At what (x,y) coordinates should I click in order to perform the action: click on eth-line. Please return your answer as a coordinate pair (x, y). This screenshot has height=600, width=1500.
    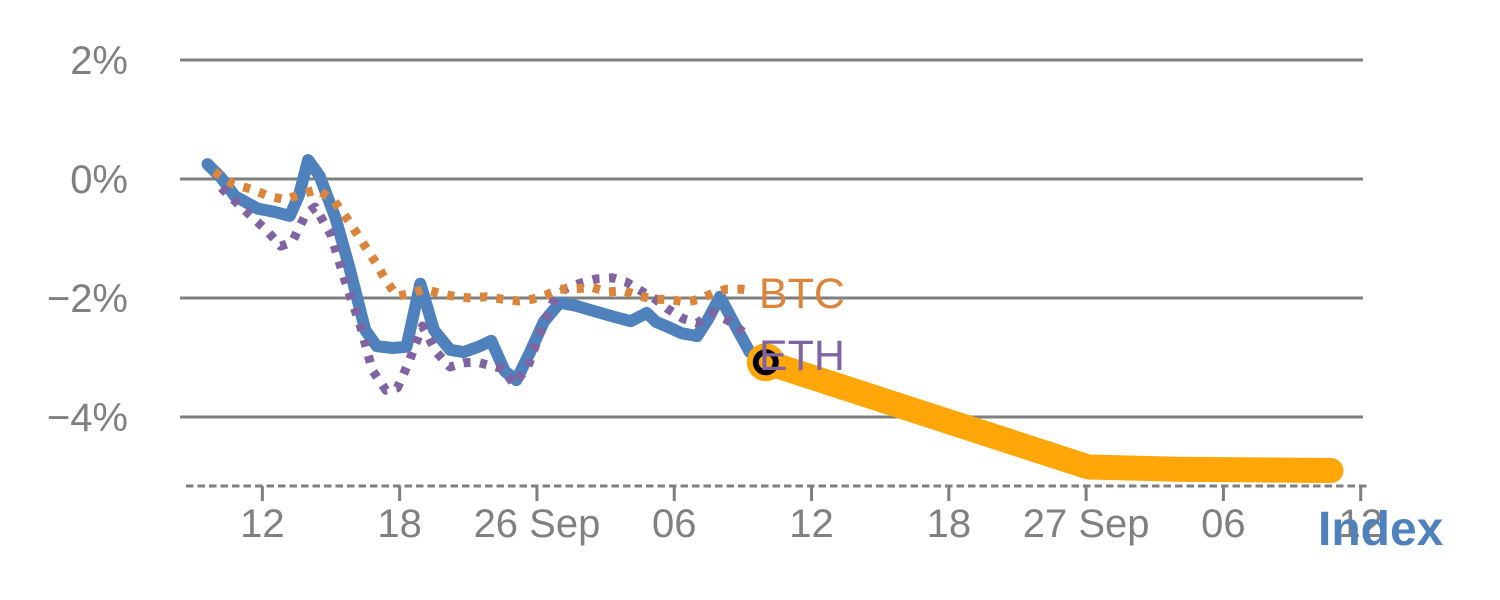
    Looking at the image, I should click on (482, 289).